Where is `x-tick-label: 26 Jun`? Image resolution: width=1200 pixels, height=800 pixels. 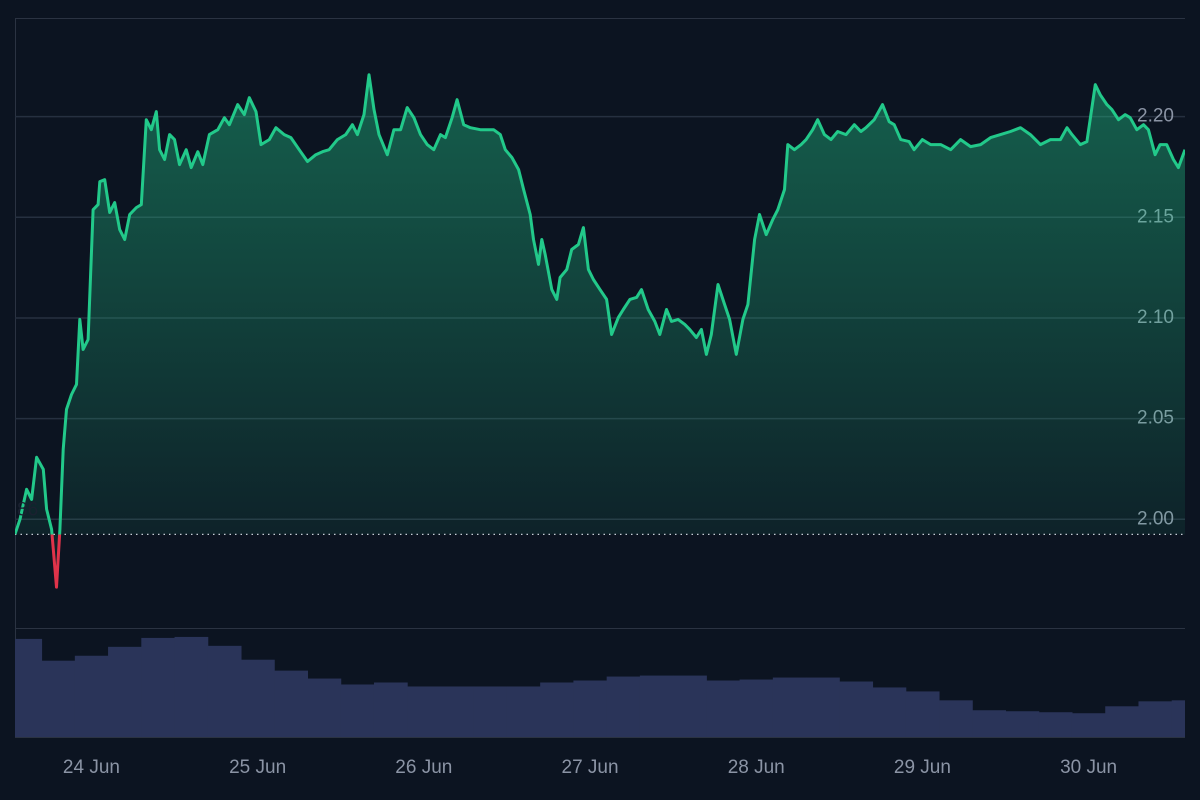 x-tick-label: 26 Jun is located at coordinates (423, 767).